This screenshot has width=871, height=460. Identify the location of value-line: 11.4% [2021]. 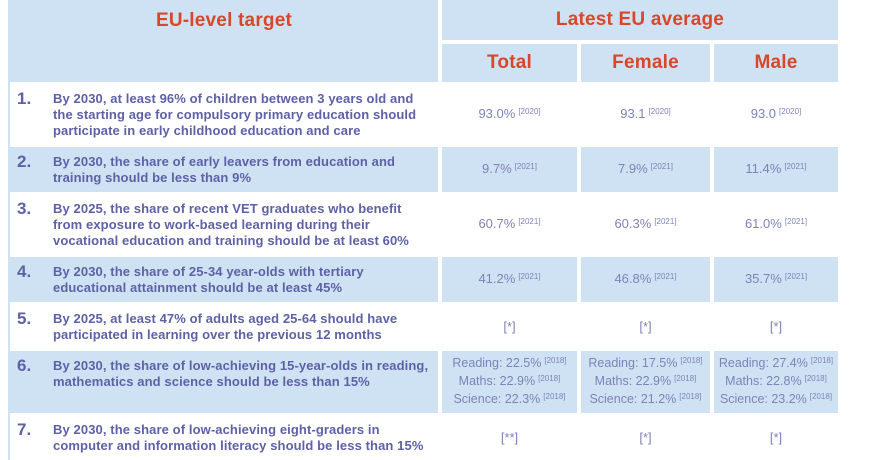
(776, 168).